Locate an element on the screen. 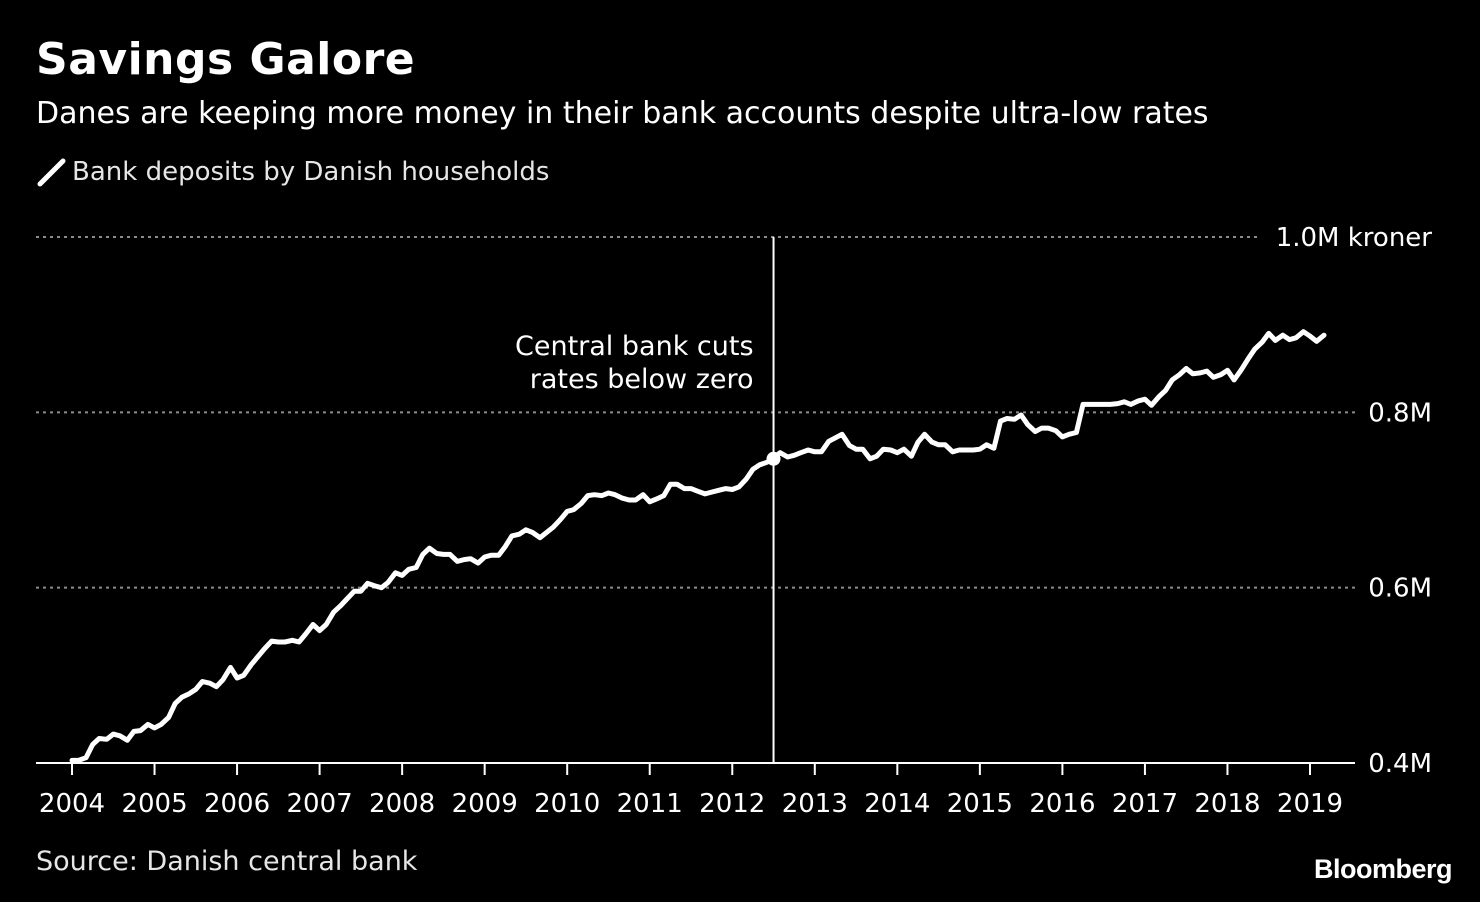  x-tick-label: 2015 is located at coordinates (980, 804).